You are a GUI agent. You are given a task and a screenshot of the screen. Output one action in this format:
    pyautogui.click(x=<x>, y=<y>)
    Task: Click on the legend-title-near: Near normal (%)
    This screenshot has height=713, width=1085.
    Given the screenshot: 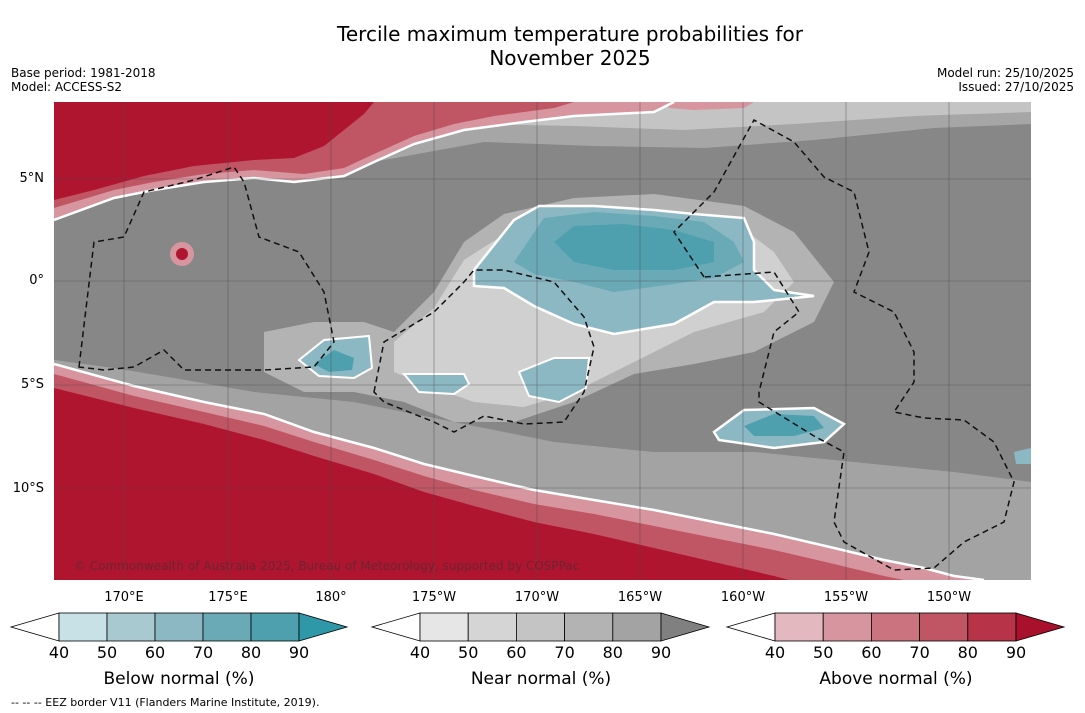 What is the action you would take?
    pyautogui.click(x=541, y=679)
    